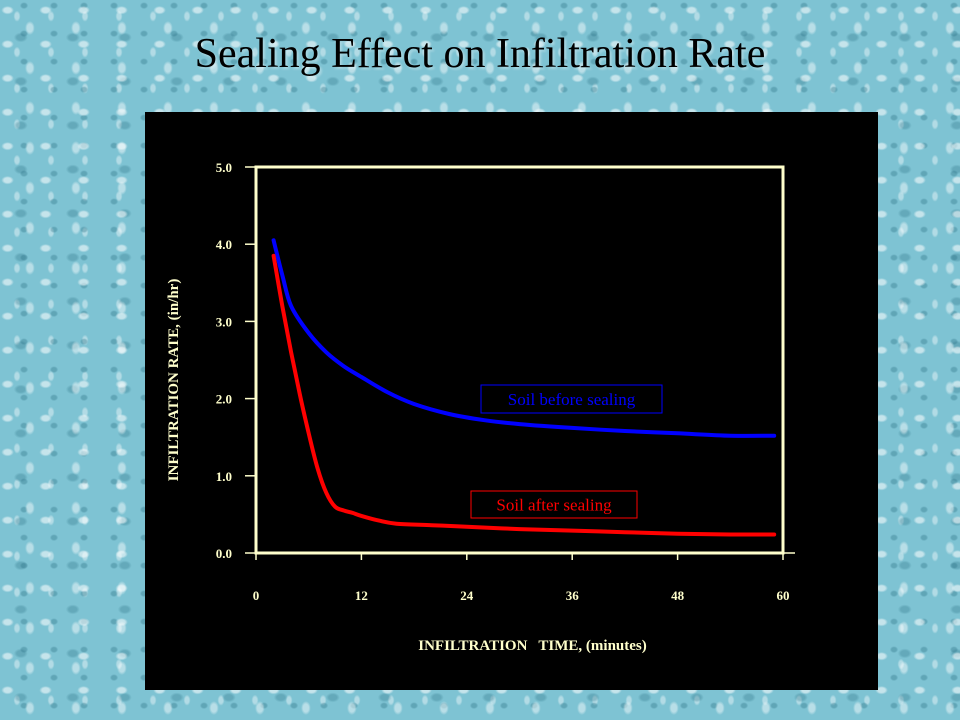 The height and width of the screenshot is (720, 960). What do you see at coordinates (678, 595) in the screenshot?
I see `x-tick-label: 48` at bounding box center [678, 595].